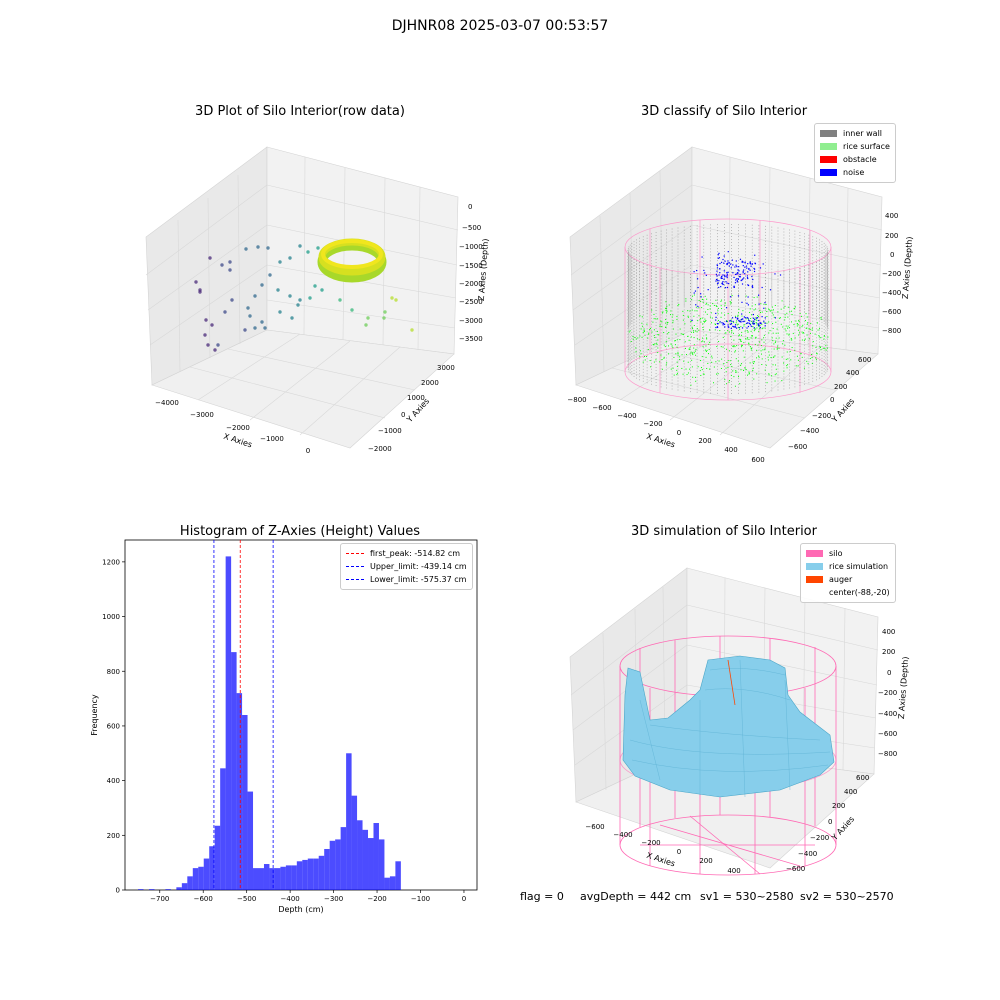  What do you see at coordinates (891, 236) in the screenshot?
I see `cls-ztick: 200` at bounding box center [891, 236].